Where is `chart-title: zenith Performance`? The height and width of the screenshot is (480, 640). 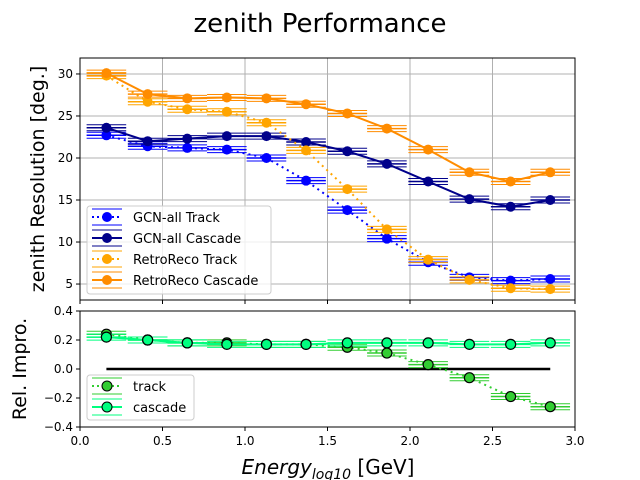 chart-title: zenith Performance is located at coordinates (319, 24).